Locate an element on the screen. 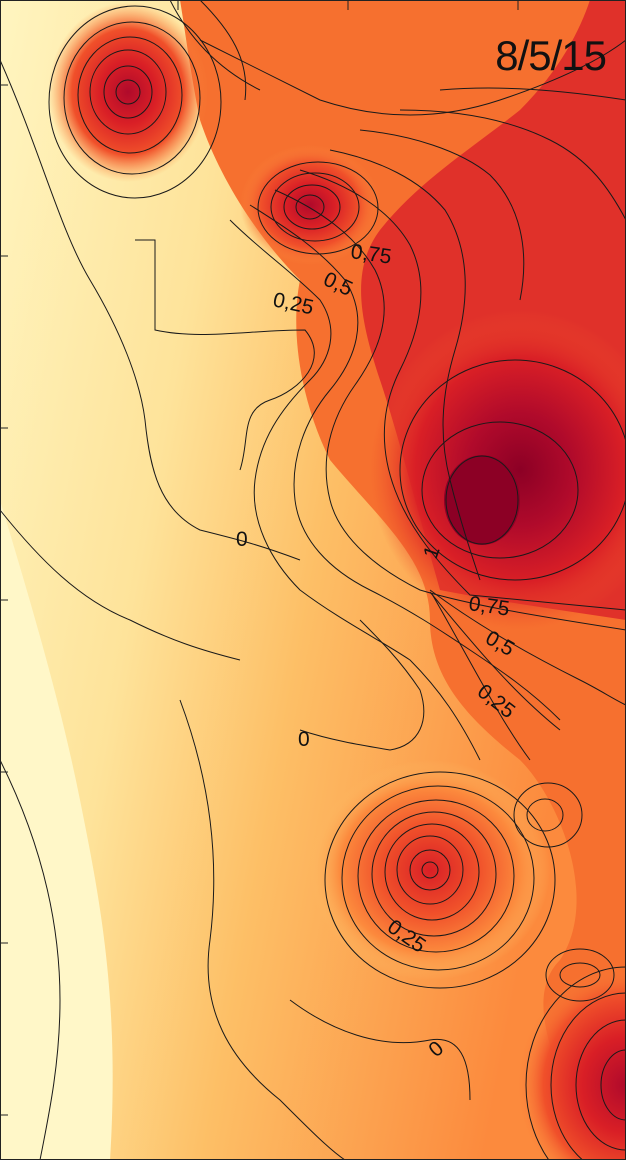 The height and width of the screenshot is (1160, 626). peak-top-left is located at coordinates (128, 92).